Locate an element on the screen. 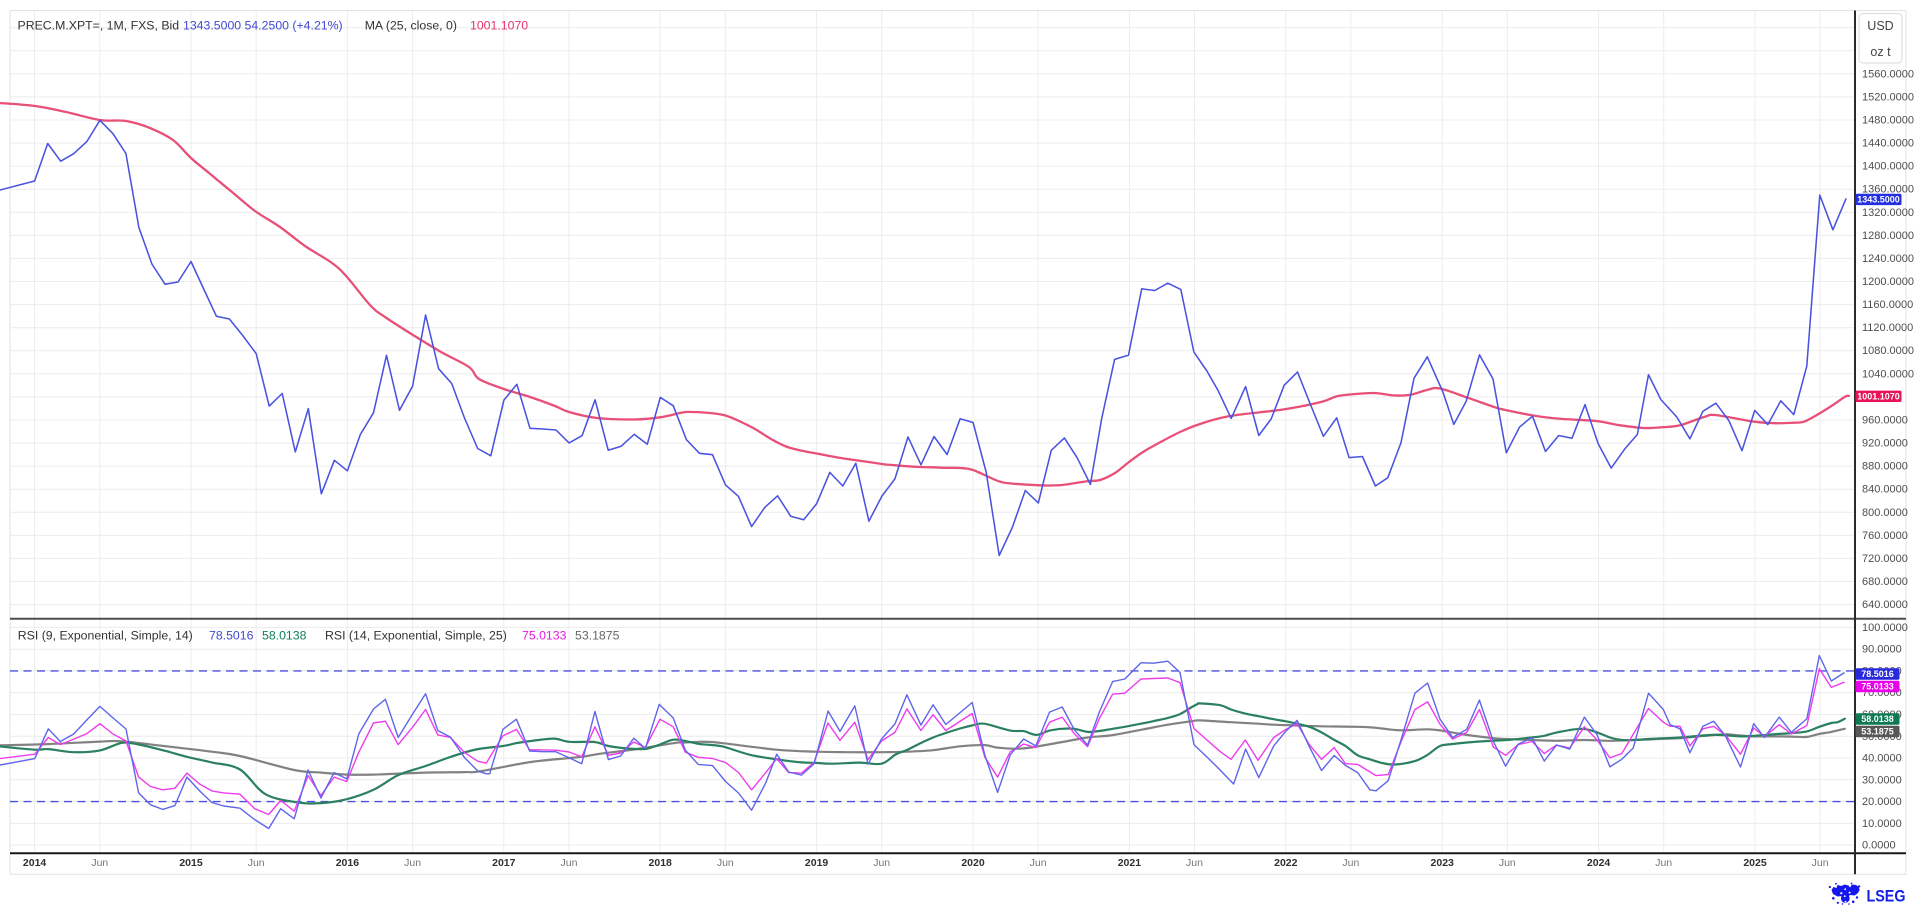  svg-text: 1560.0000 is located at coordinates (1888, 74).